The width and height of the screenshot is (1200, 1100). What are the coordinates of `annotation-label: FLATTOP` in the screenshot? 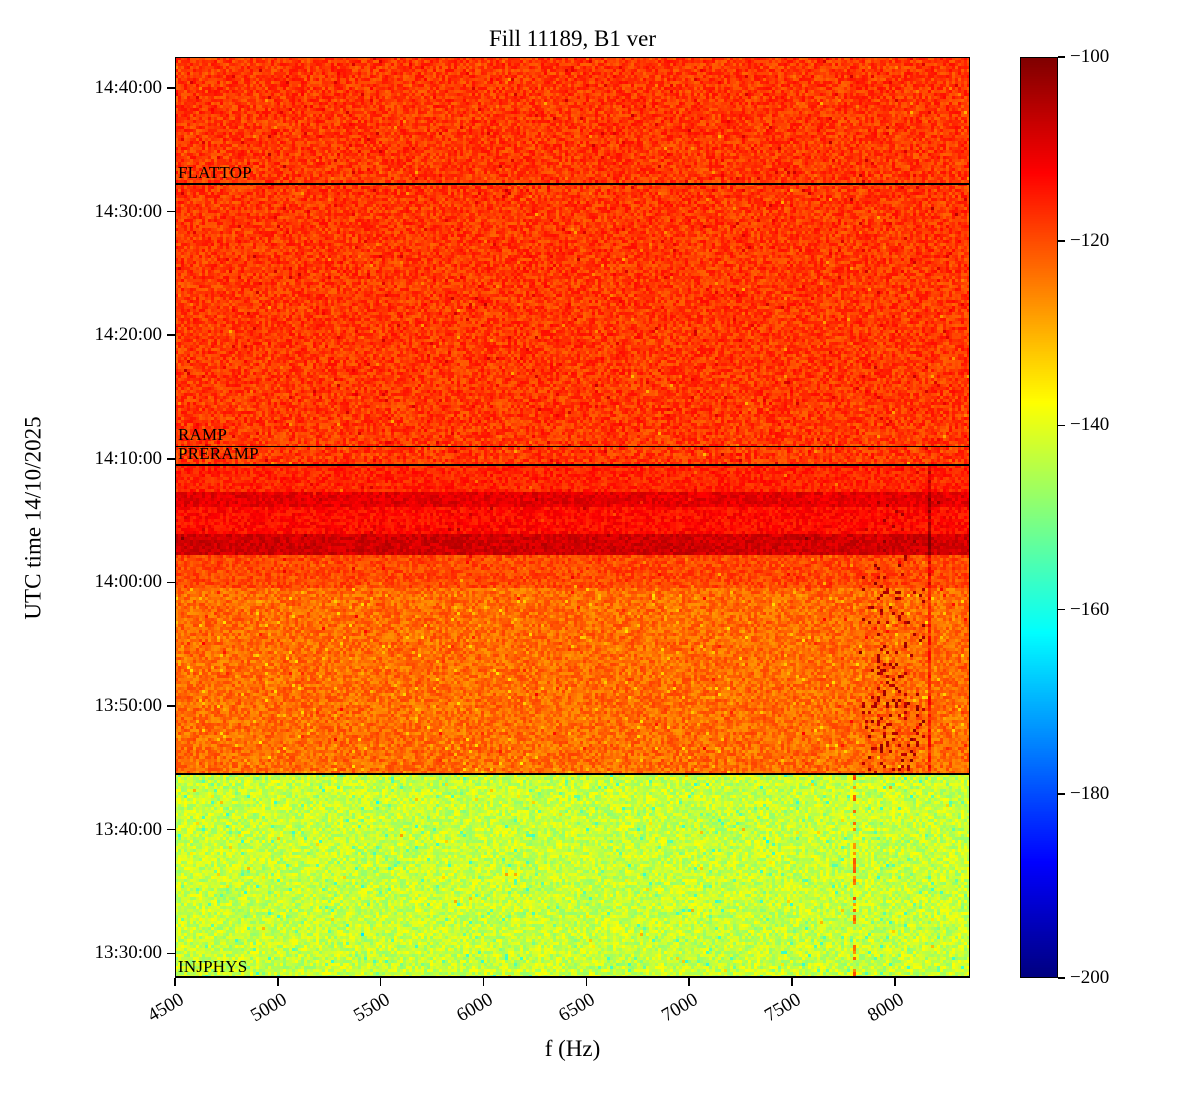 It's located at (215, 172).